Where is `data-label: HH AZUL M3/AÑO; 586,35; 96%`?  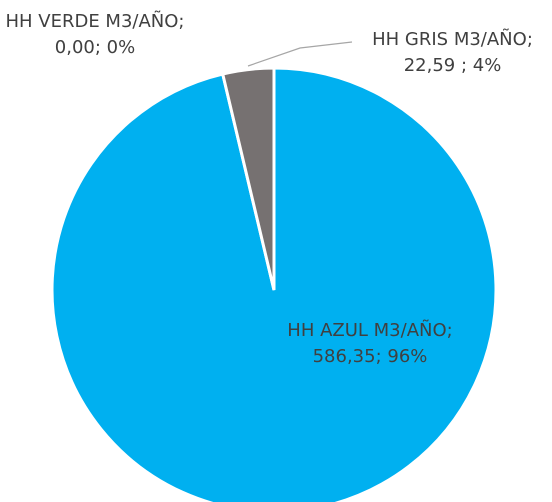 data-label: HH AZUL M3/AÑO; 586,35; 96% is located at coordinates (370, 344).